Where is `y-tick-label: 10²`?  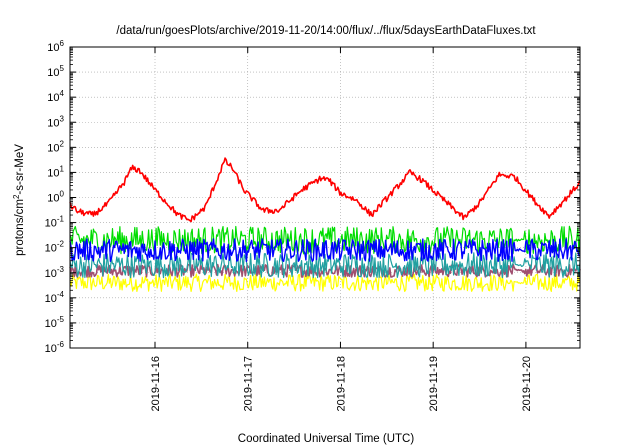
y-tick-label: 10² is located at coordinates (55, 146).